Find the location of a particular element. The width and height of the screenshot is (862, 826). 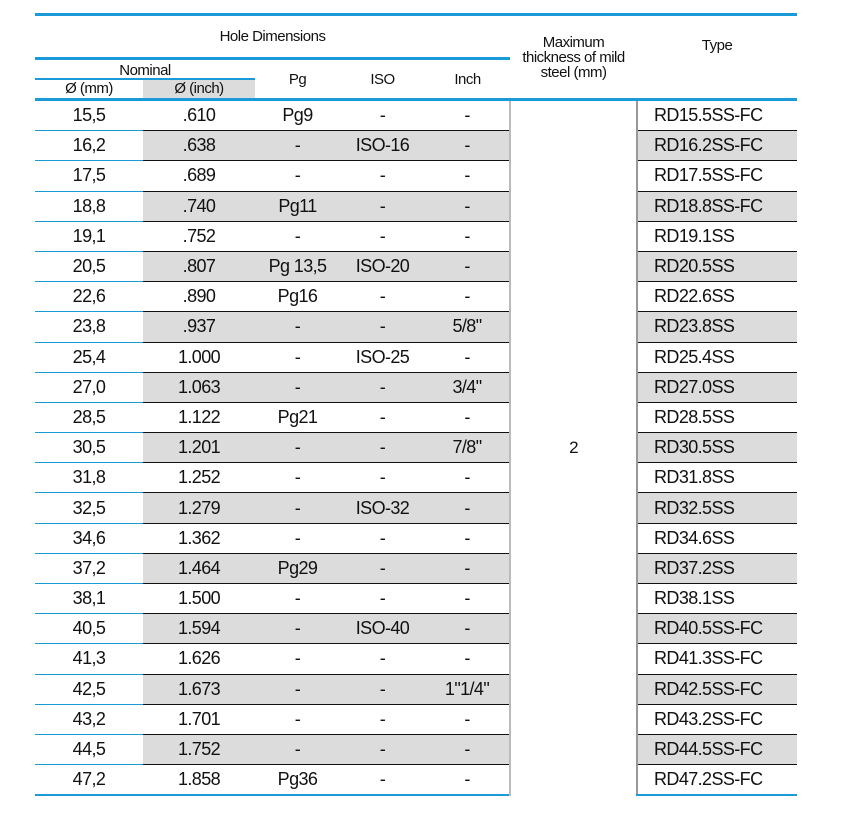

type-cell: RD42.5SS-FC is located at coordinates (717, 689).